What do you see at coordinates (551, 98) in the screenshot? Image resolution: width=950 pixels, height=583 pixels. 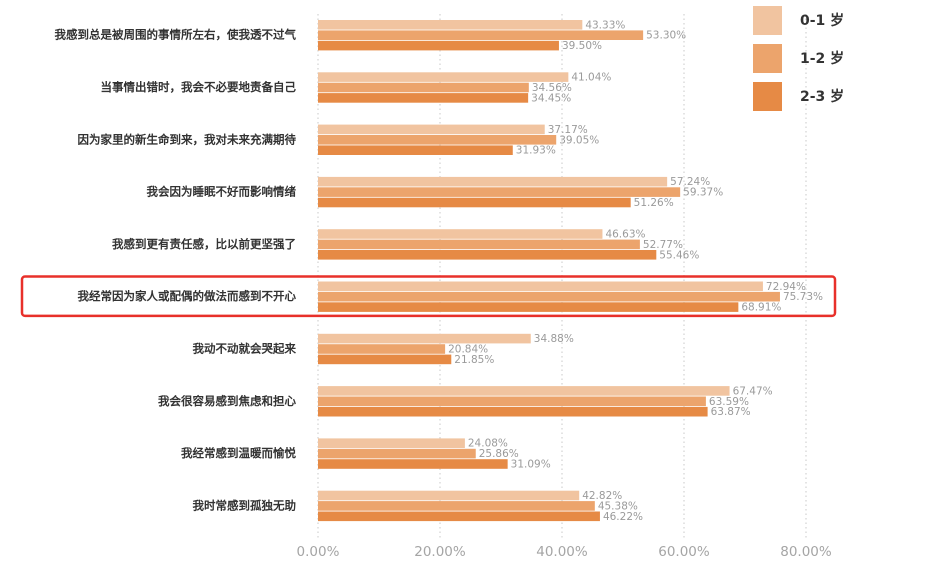 I see `value-label: 34.45%` at bounding box center [551, 98].